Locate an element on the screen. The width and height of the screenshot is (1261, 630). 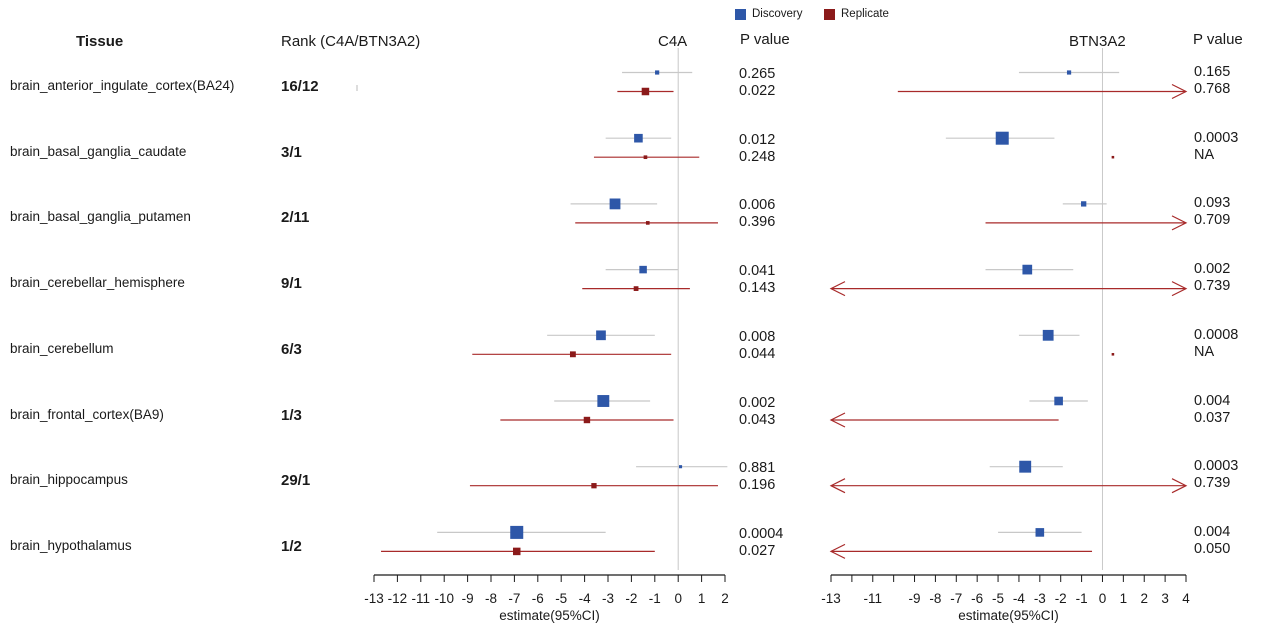
btn3a2-replicate-point is located at coordinates (1113, 157).